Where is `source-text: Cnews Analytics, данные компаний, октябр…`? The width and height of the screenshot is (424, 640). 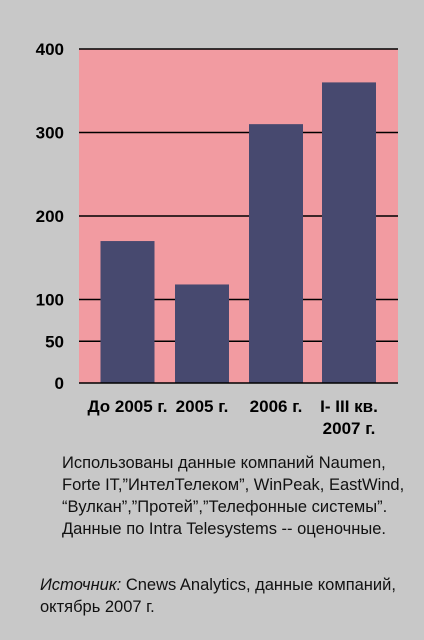
source-text: Cnews Analytics, данные компаний, октябр… is located at coordinates (218, 596).